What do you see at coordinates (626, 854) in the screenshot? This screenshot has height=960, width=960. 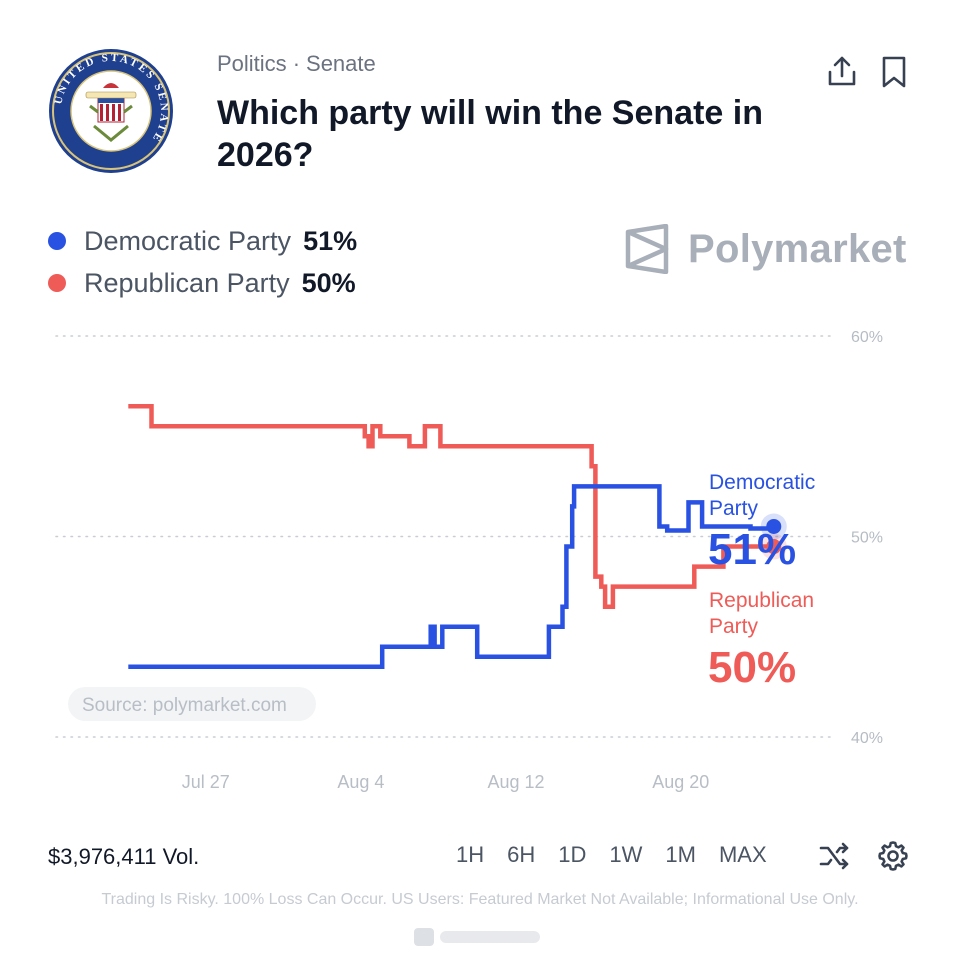 I see `range-1w: 1W` at bounding box center [626, 854].